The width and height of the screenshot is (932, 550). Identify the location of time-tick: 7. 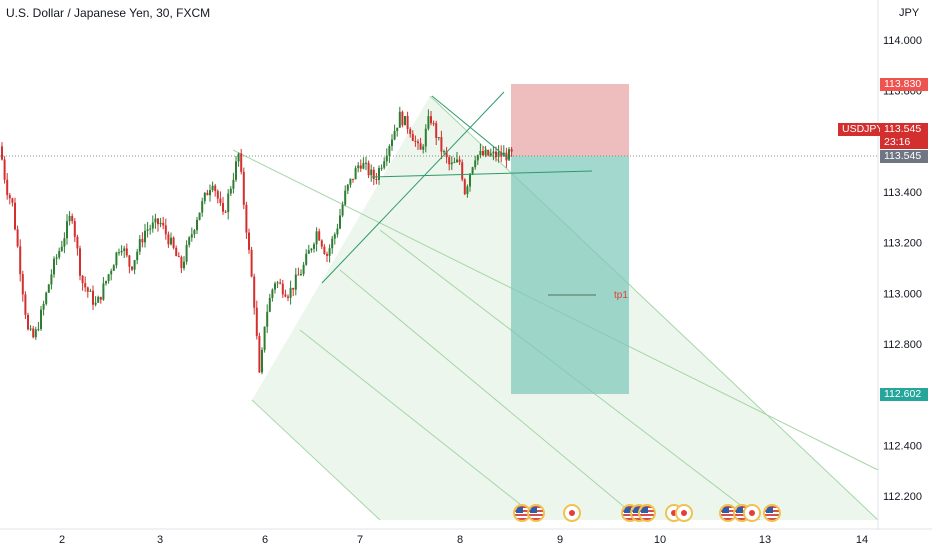
(360, 540).